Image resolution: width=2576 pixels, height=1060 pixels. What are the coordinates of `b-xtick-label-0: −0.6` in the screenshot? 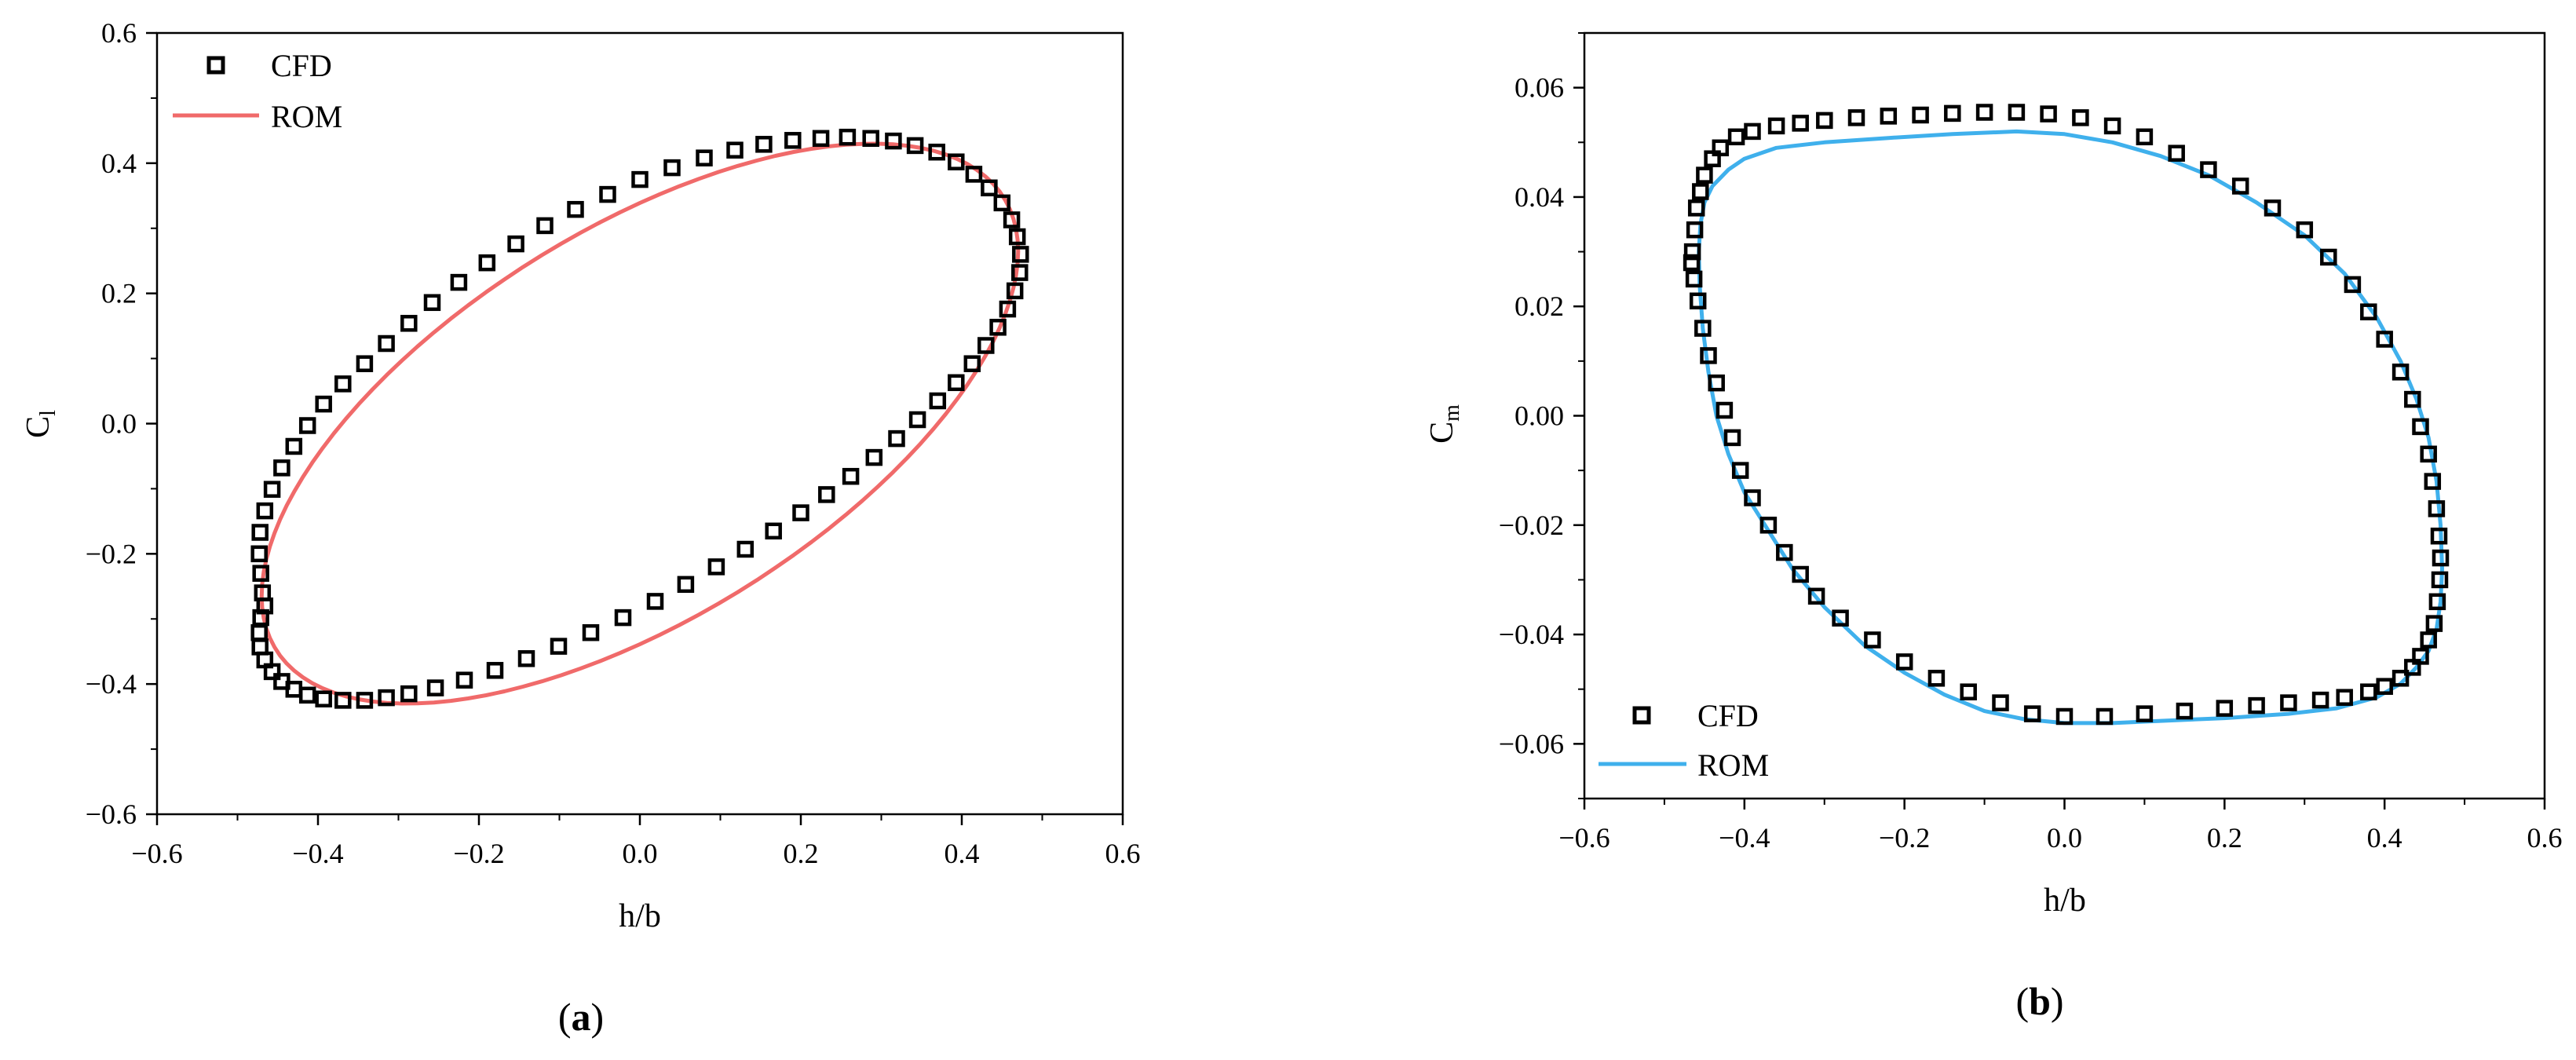 It's located at (1584, 838).